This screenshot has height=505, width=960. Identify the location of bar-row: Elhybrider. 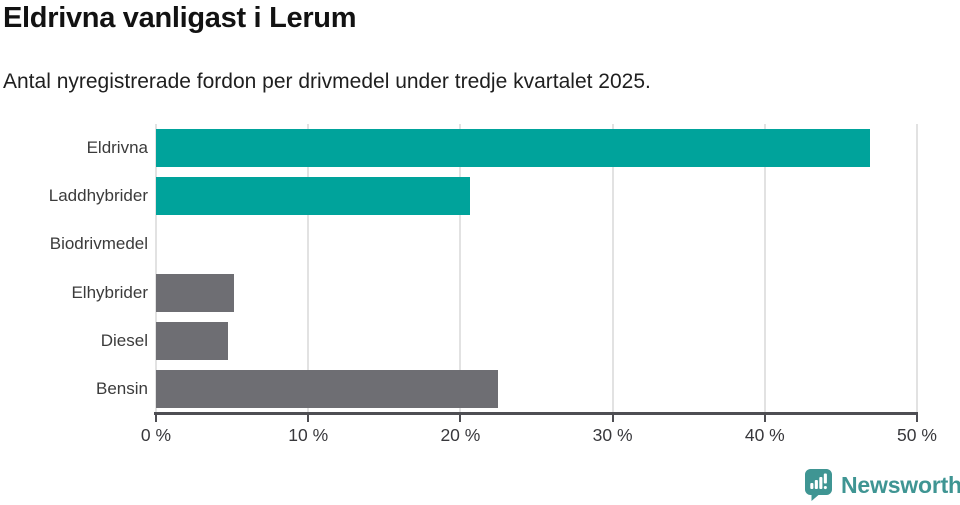
(458, 293).